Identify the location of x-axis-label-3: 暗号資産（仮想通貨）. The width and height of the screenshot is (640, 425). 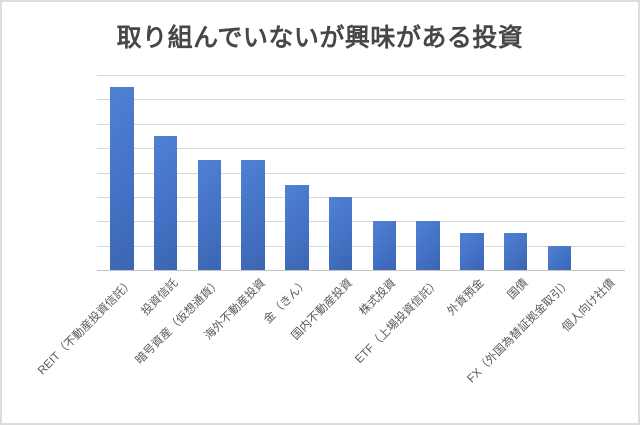
(179, 322).